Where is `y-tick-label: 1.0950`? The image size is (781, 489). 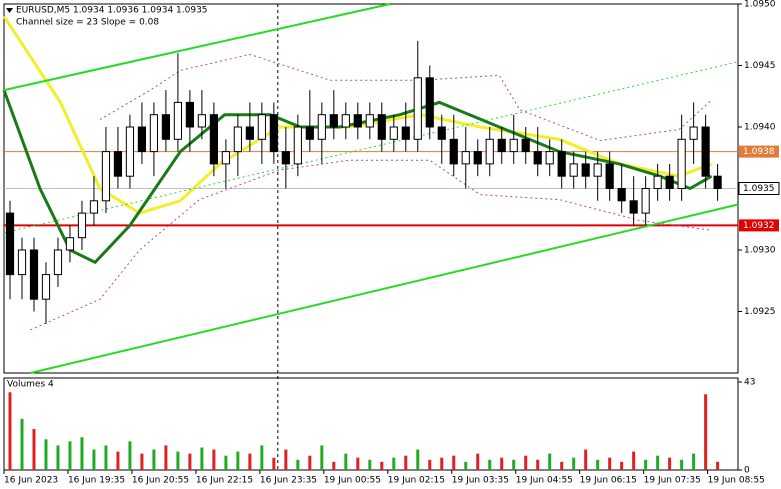
y-tick-label: 1.0950 is located at coordinates (760, 5).